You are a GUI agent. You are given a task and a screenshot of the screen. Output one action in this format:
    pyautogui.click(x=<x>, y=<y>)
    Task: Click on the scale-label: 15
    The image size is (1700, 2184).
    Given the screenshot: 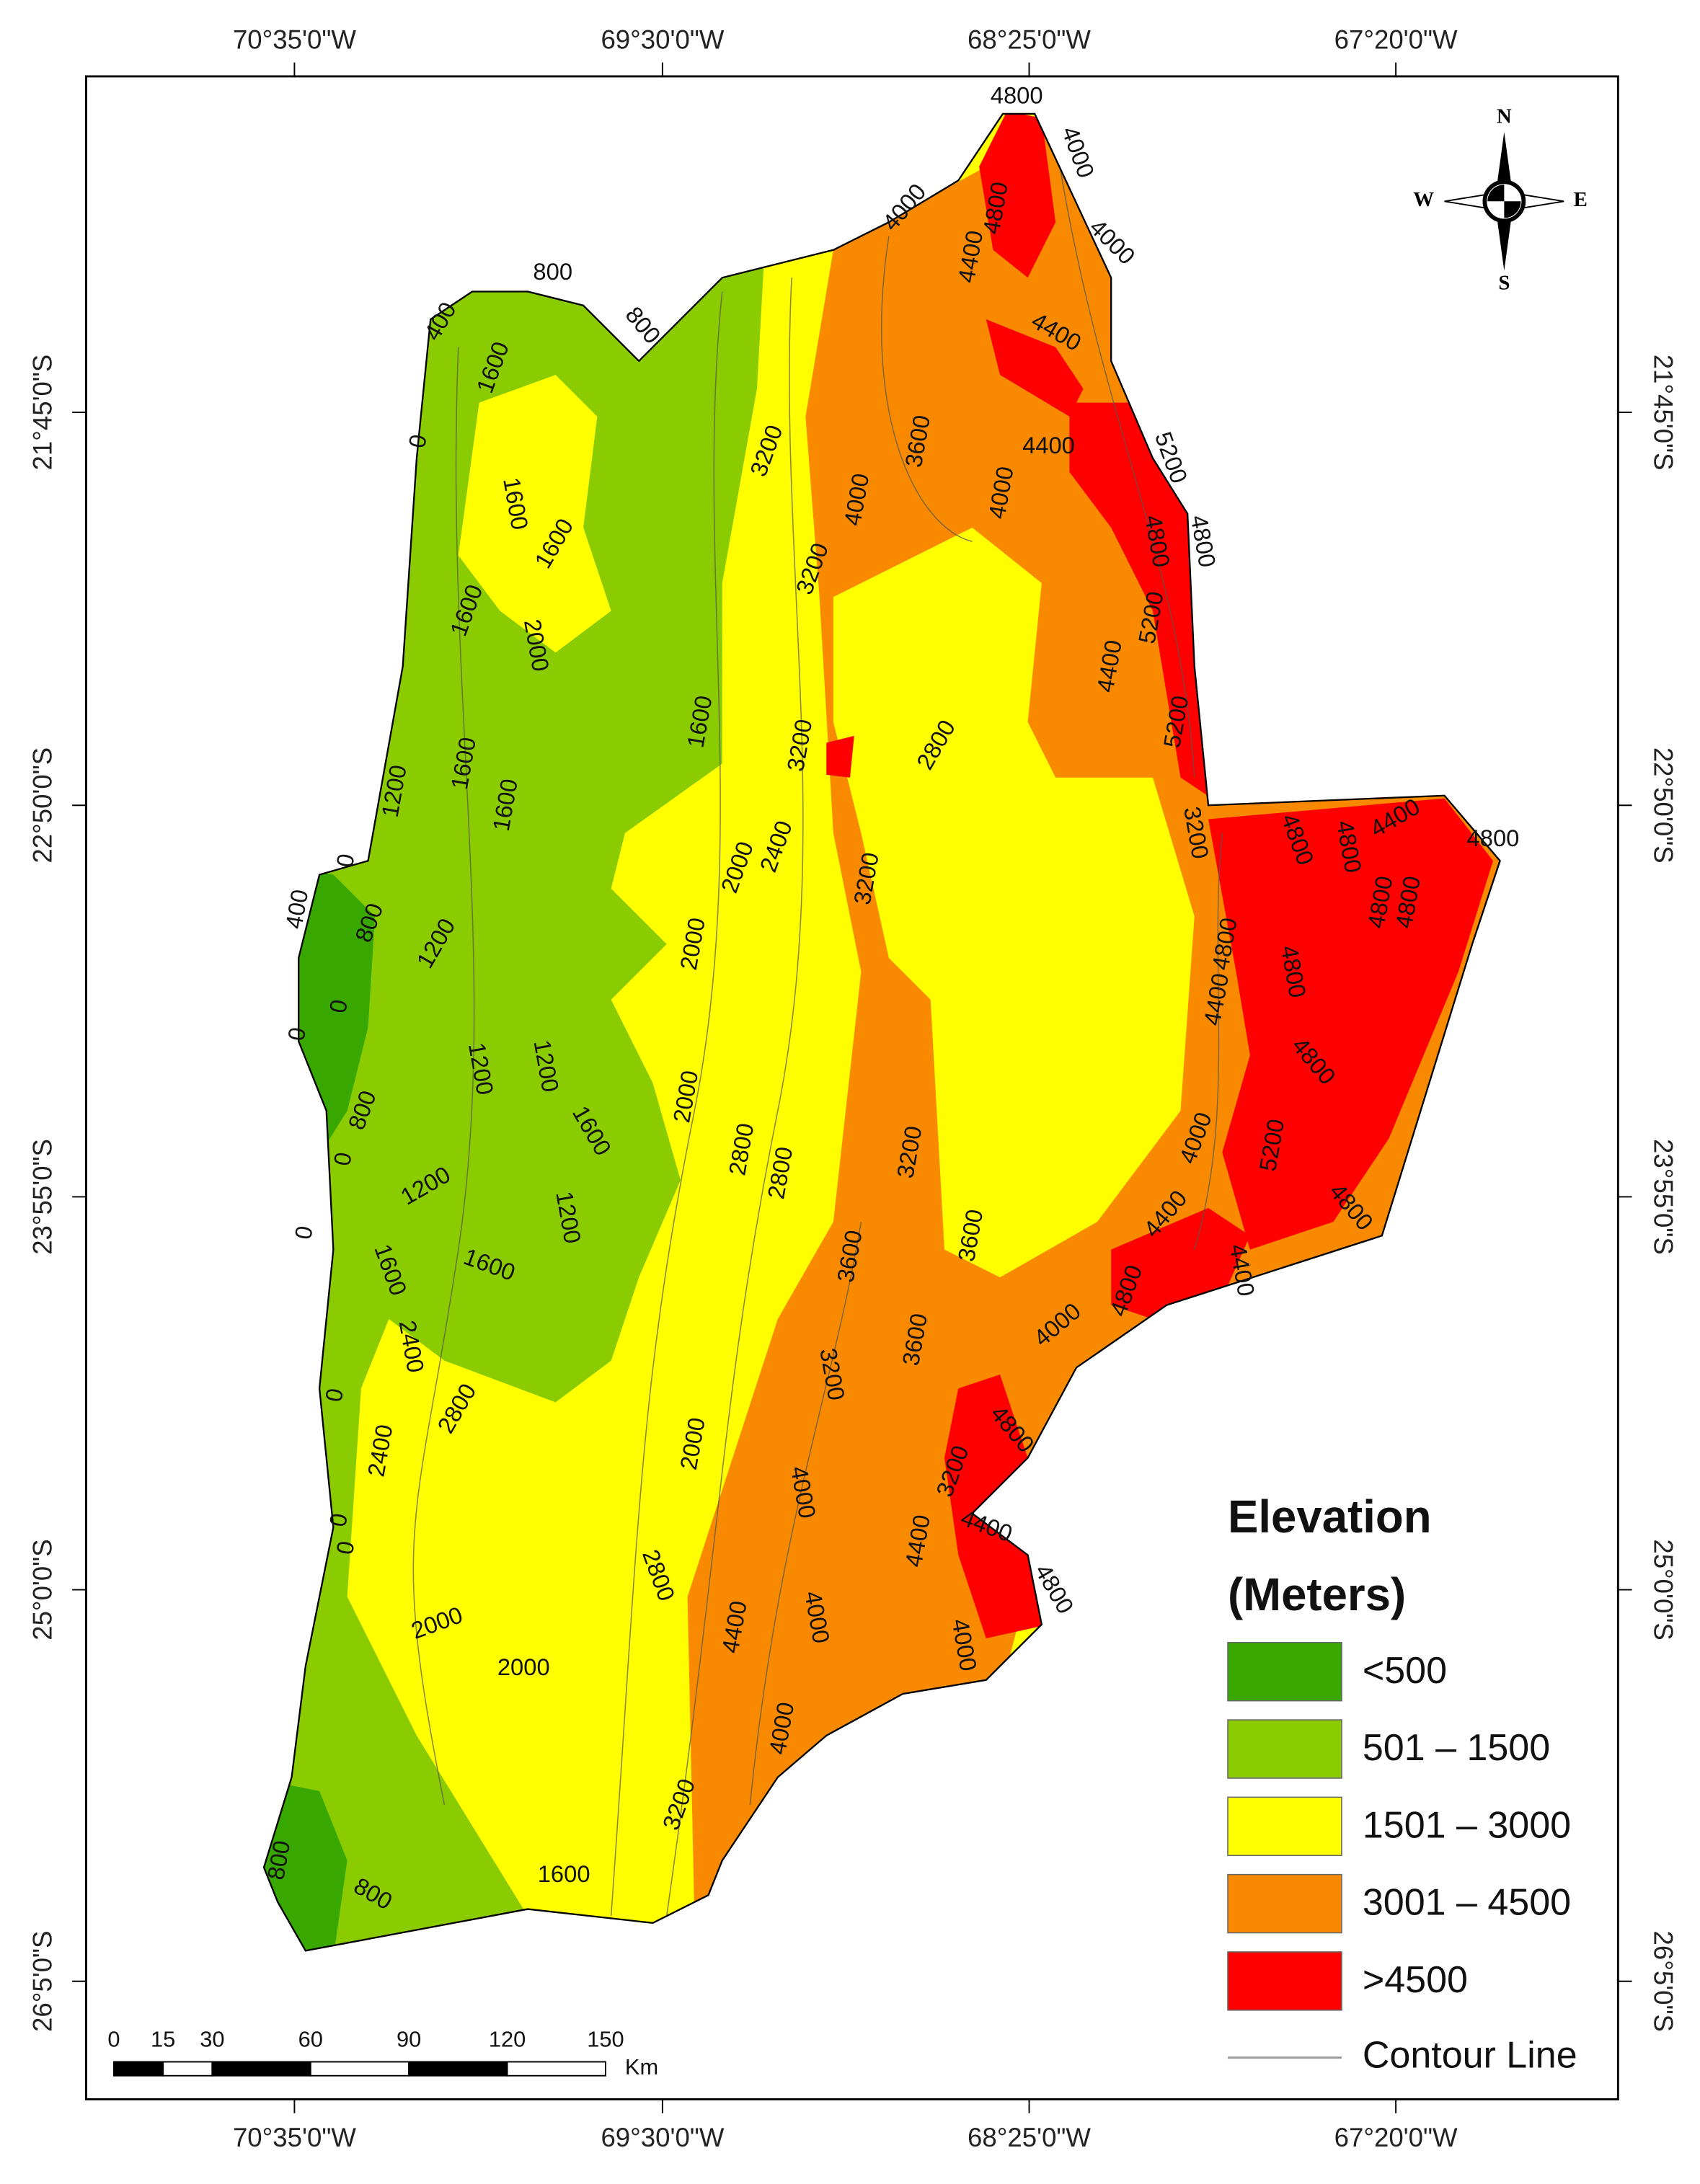 What is the action you would take?
    pyautogui.click(x=163, y=2039)
    